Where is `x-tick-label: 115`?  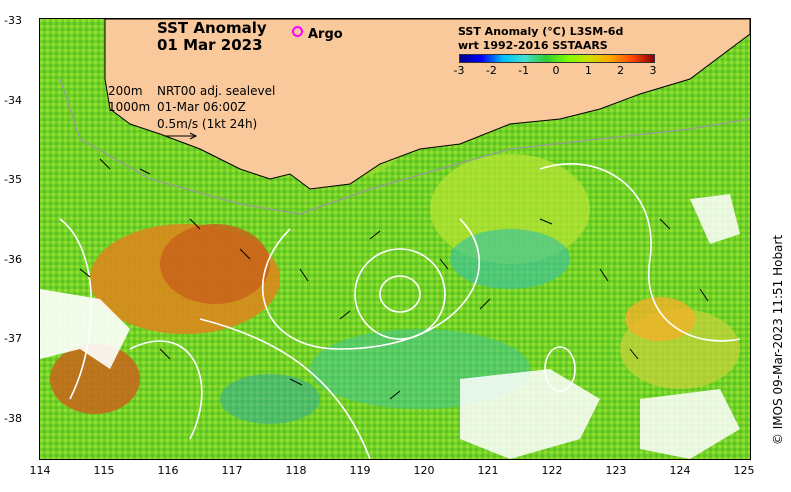
x-tick-label: 115 is located at coordinates (104, 470).